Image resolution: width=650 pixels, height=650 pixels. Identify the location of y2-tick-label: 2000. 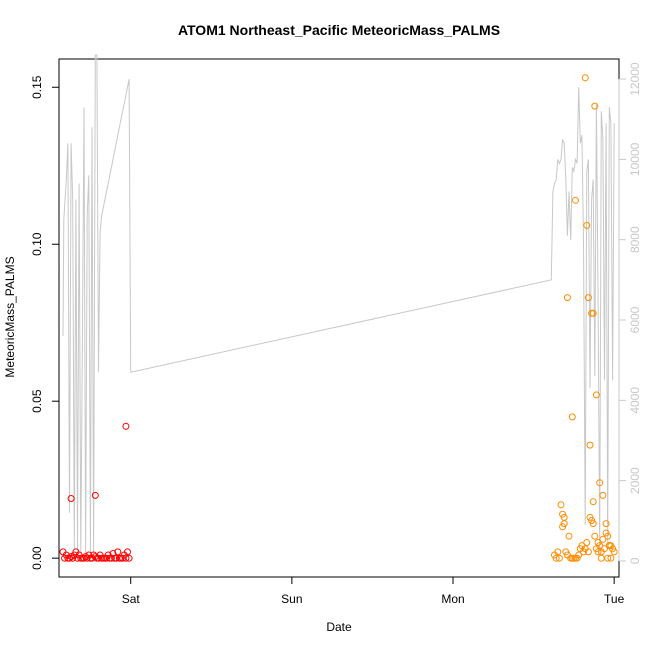
(635, 480).